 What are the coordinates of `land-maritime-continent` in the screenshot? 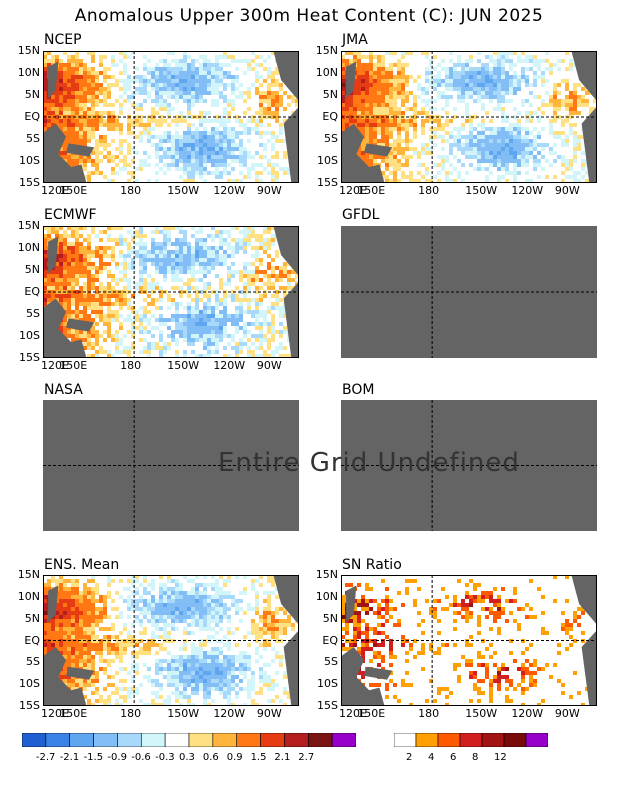 It's located at (58, 676).